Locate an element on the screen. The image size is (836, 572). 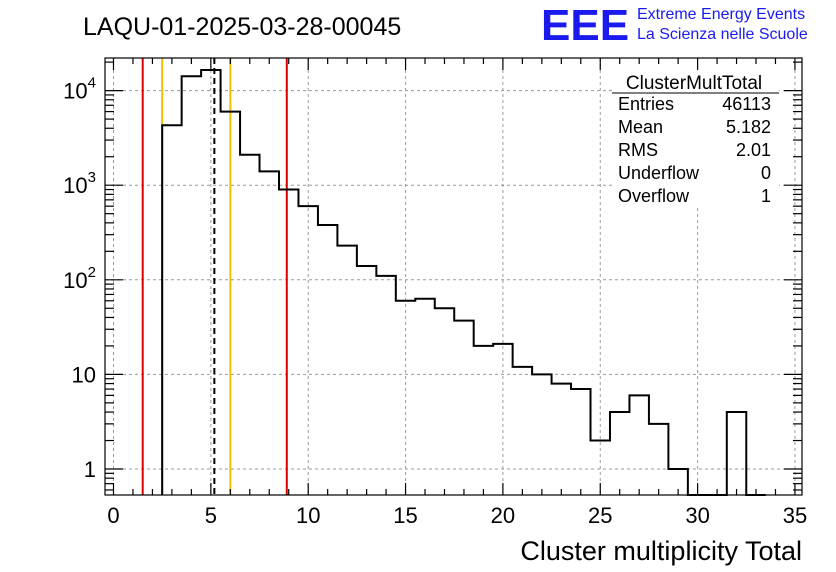
stats-value-overflow: 1 is located at coordinates (766, 196).